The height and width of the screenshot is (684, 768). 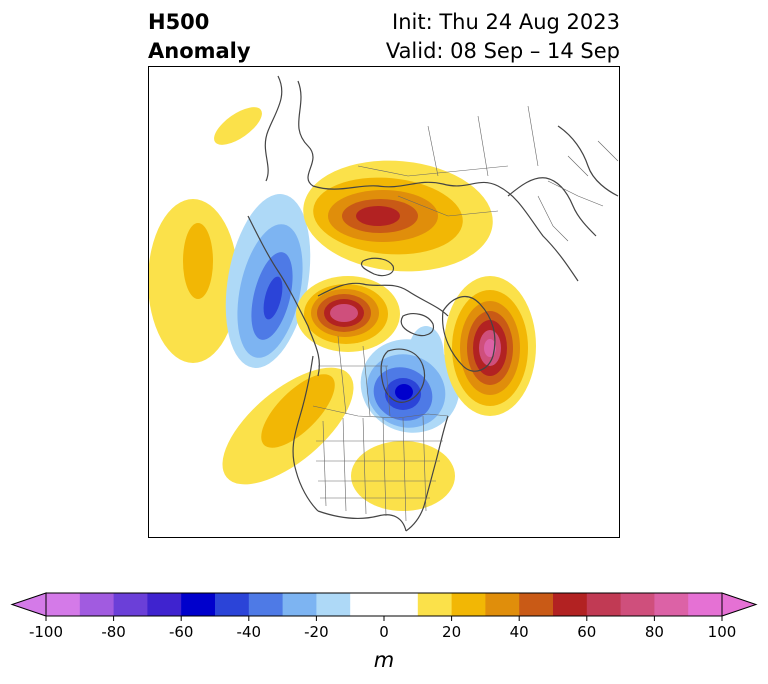 What do you see at coordinates (199, 51) in the screenshot?
I see `title-line-2: Anomaly` at bounding box center [199, 51].